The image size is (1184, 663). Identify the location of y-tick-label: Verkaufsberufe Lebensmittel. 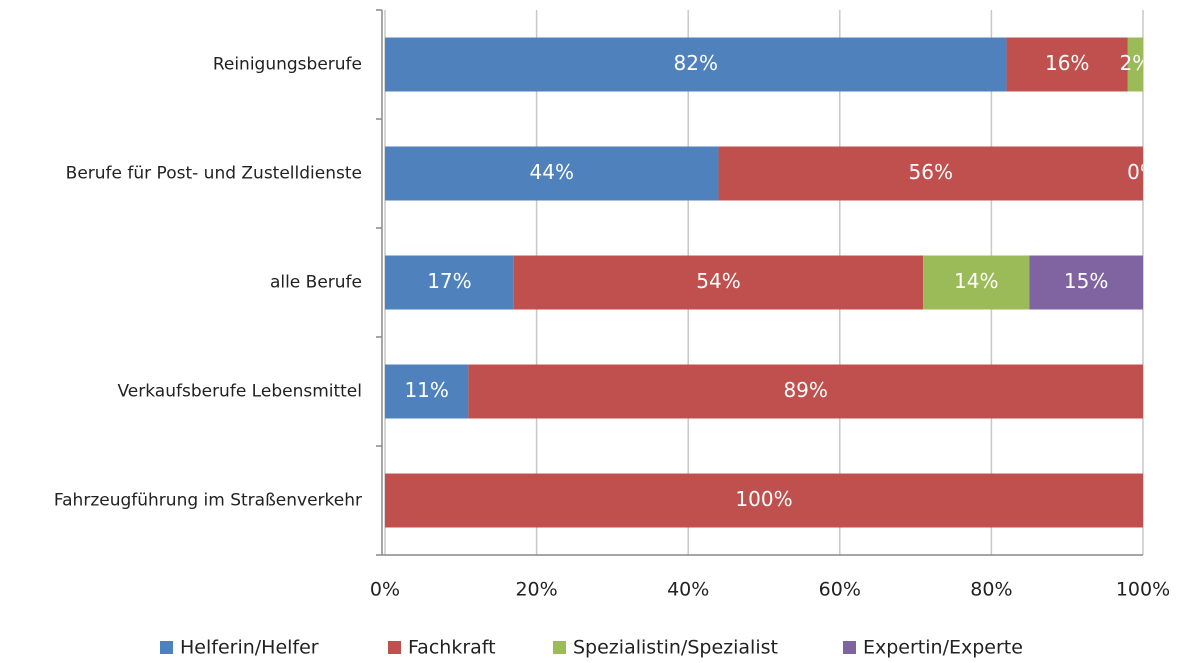
(239, 392).